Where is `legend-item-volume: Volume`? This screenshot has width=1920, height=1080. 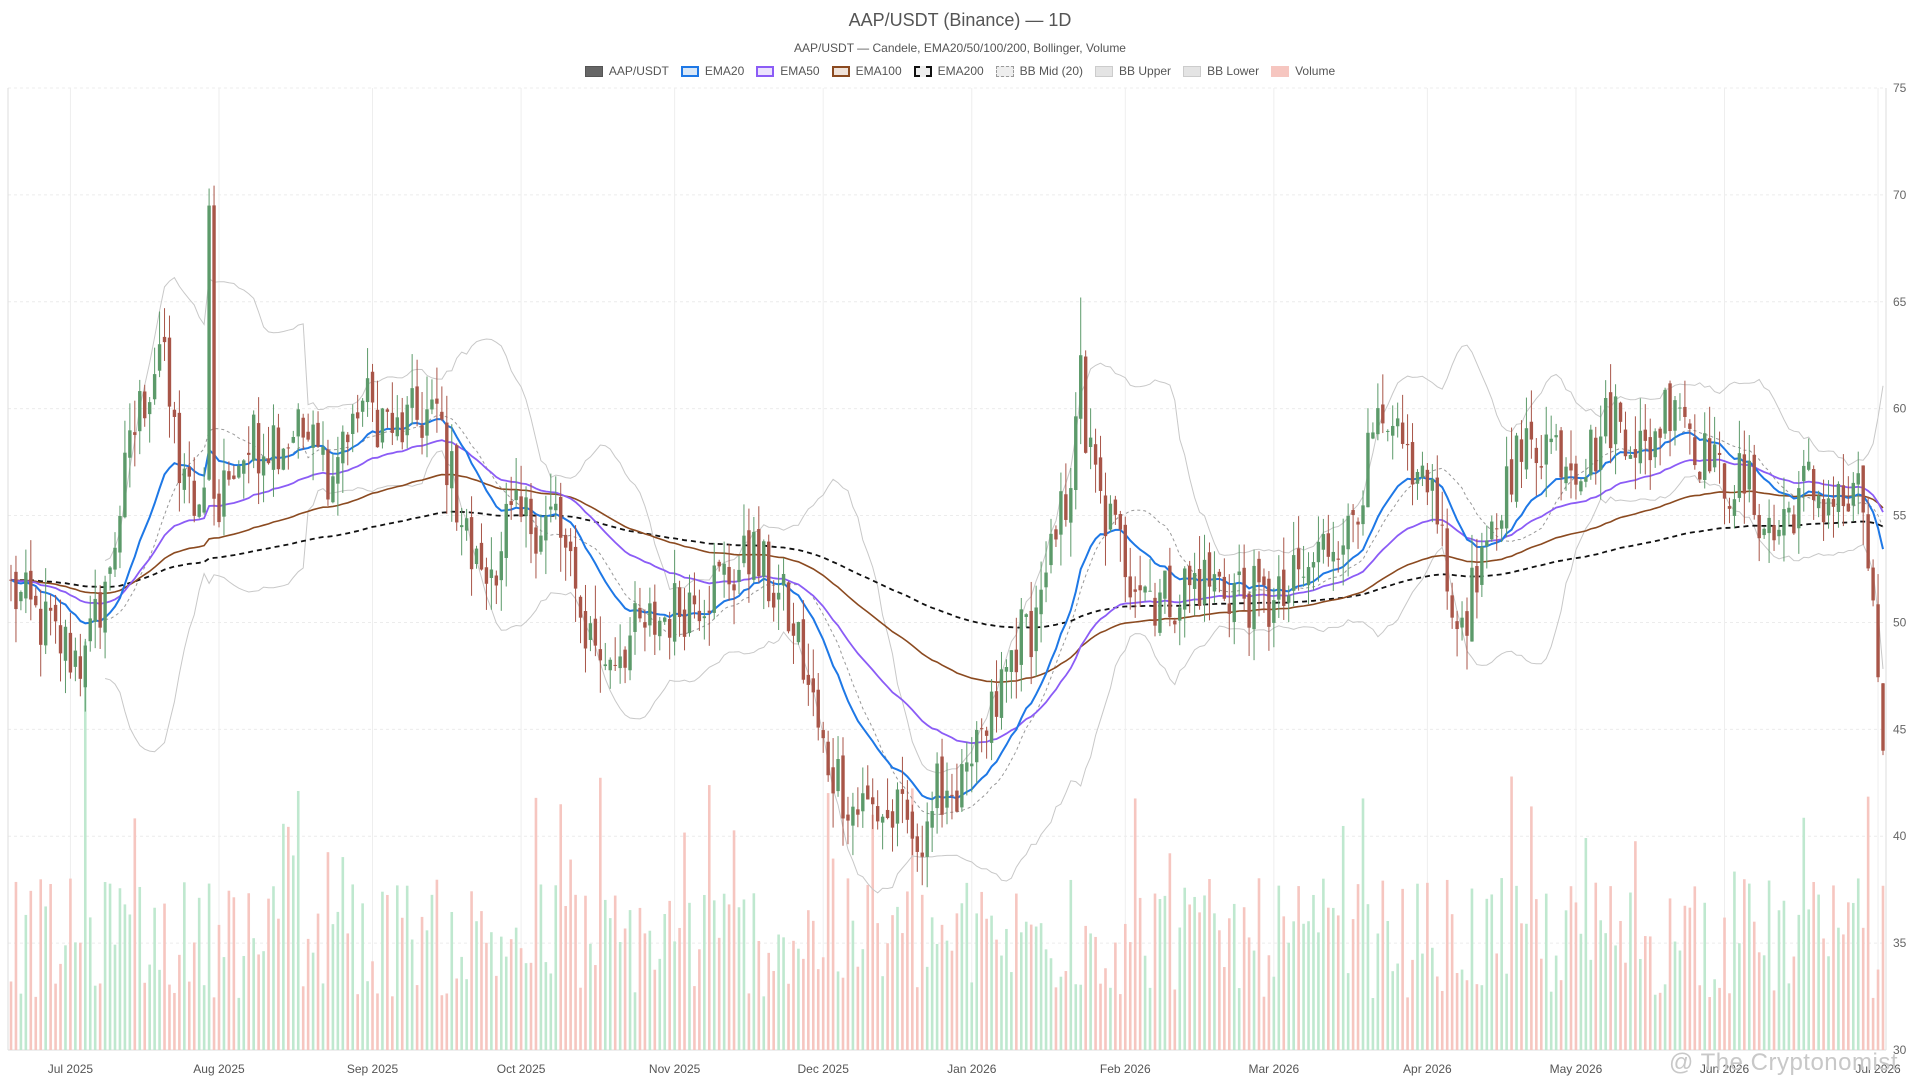
legend-item-volume: Volume is located at coordinates (1303, 71).